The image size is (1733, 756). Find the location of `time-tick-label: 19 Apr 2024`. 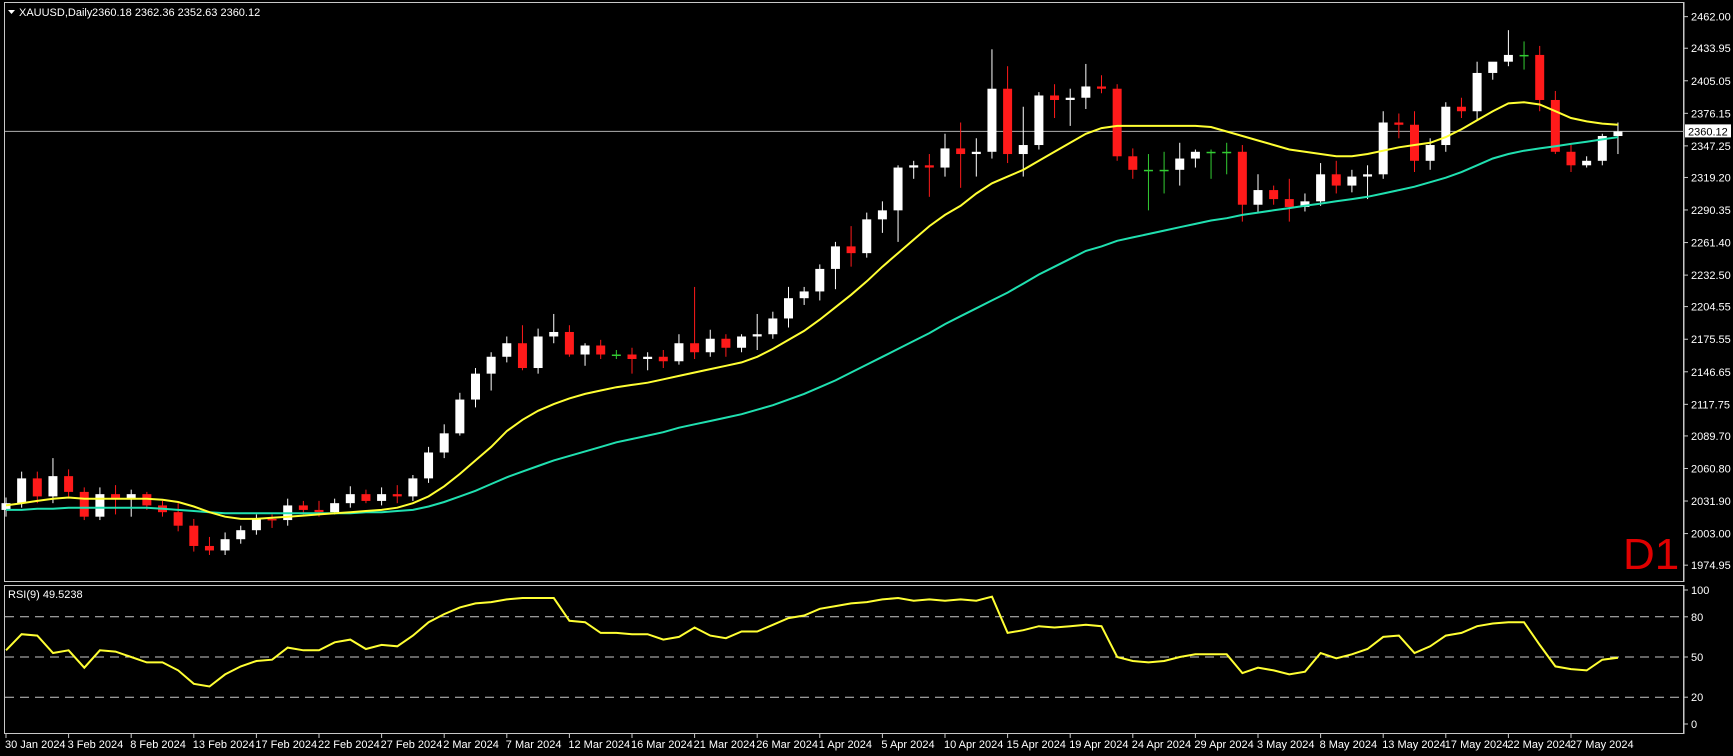

time-tick-label: 19 Apr 2024 is located at coordinates (1098, 745).